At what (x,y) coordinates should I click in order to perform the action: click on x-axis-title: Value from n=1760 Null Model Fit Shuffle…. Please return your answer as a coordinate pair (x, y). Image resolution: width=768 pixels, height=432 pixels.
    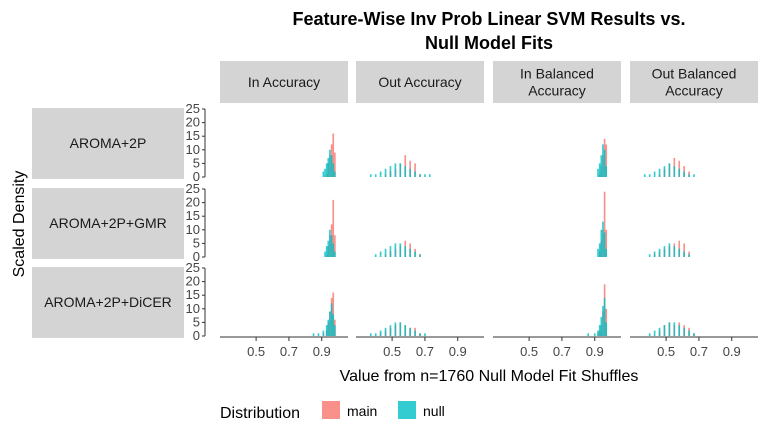
    Looking at the image, I should click on (489, 376).